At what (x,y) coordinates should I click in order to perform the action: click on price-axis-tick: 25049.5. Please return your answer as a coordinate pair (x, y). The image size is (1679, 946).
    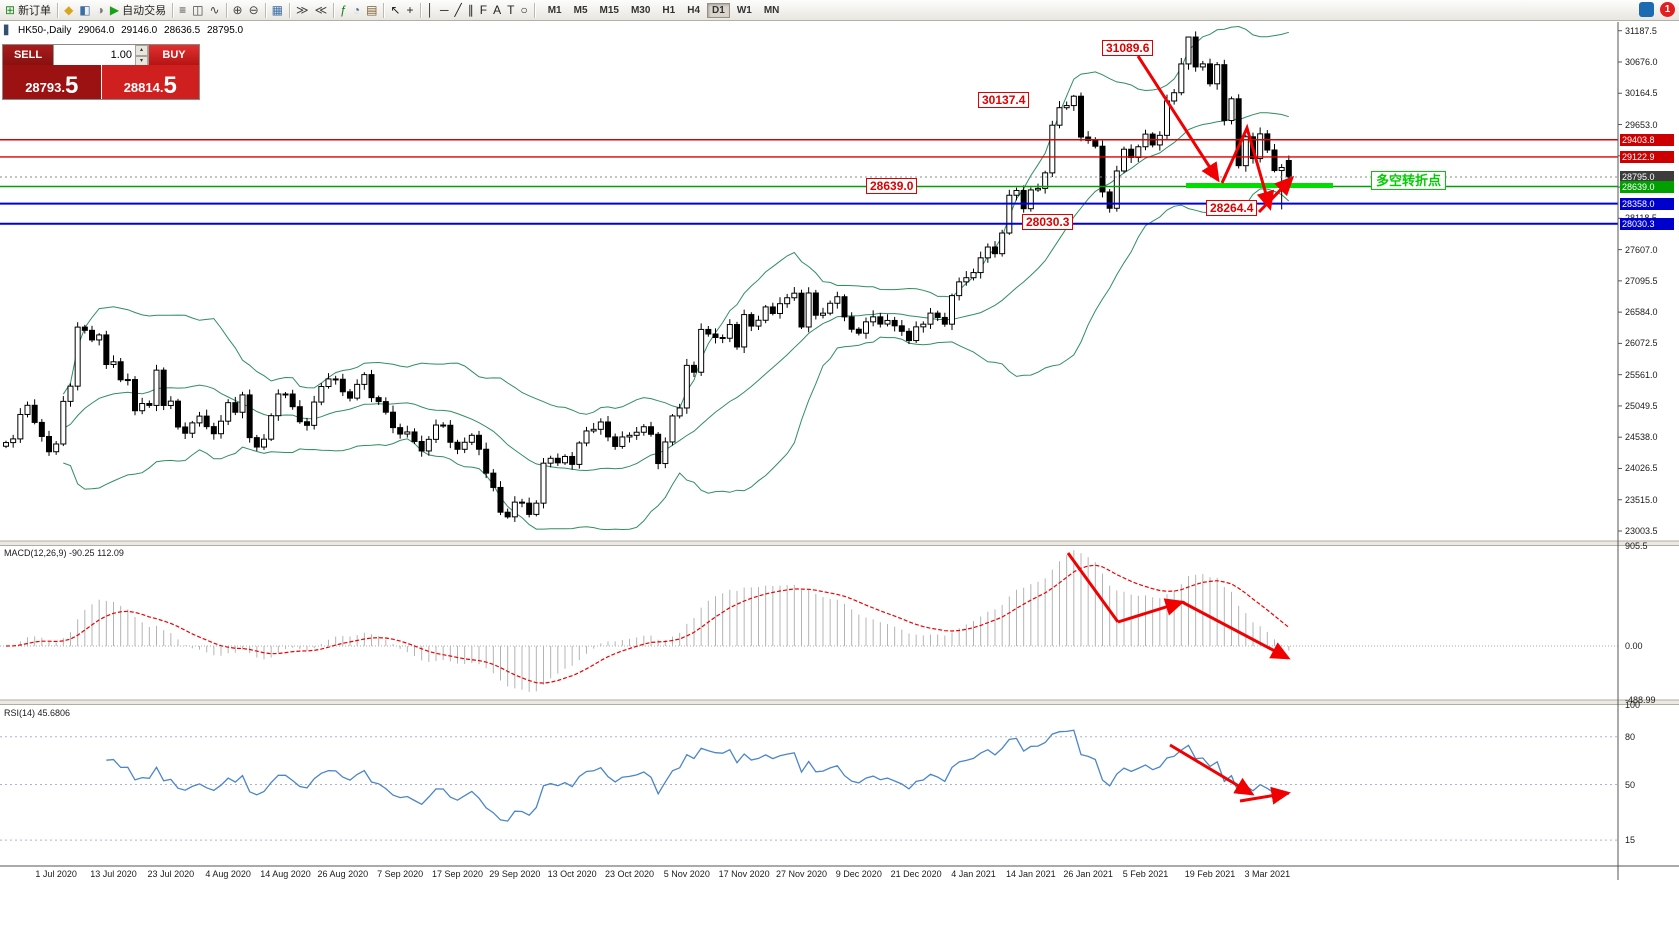
    Looking at the image, I should click on (1641, 405).